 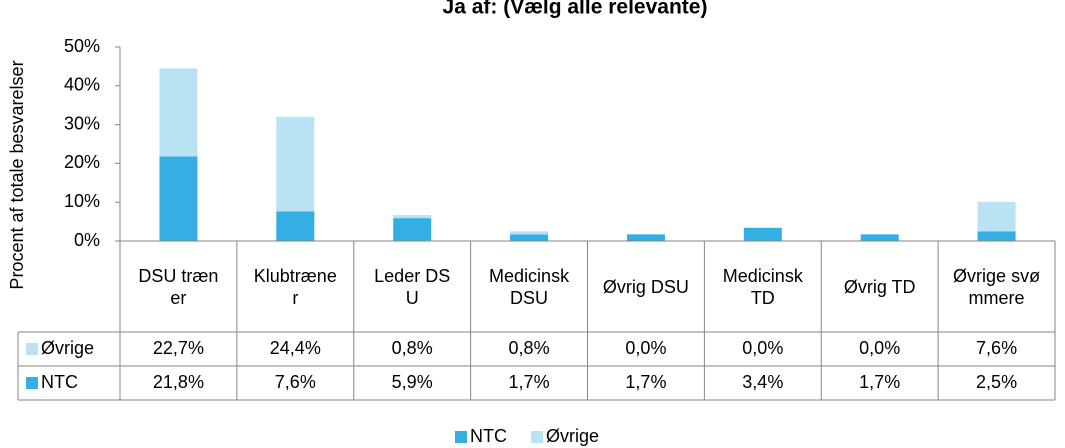 What do you see at coordinates (572, 436) in the screenshot?
I see `legend-label: Øvrige` at bounding box center [572, 436].